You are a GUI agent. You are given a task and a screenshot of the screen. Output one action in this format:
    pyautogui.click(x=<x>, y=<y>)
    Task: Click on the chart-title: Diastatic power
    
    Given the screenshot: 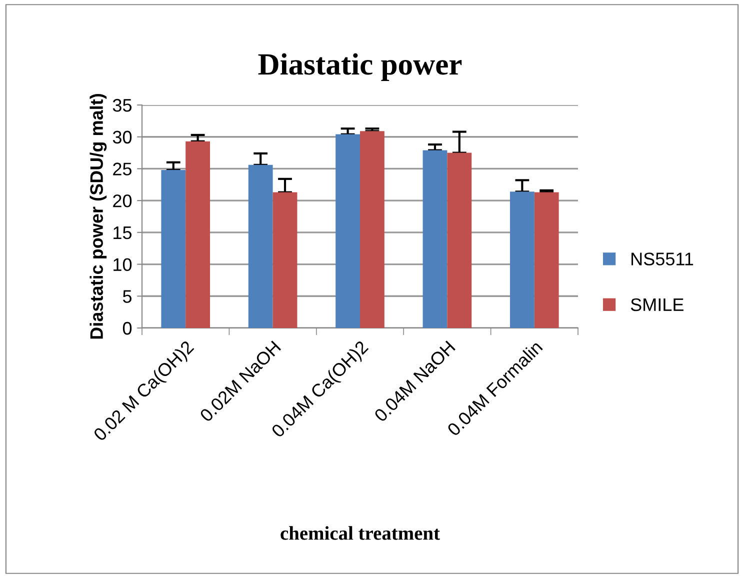 What is the action you would take?
    pyautogui.click(x=360, y=67)
    